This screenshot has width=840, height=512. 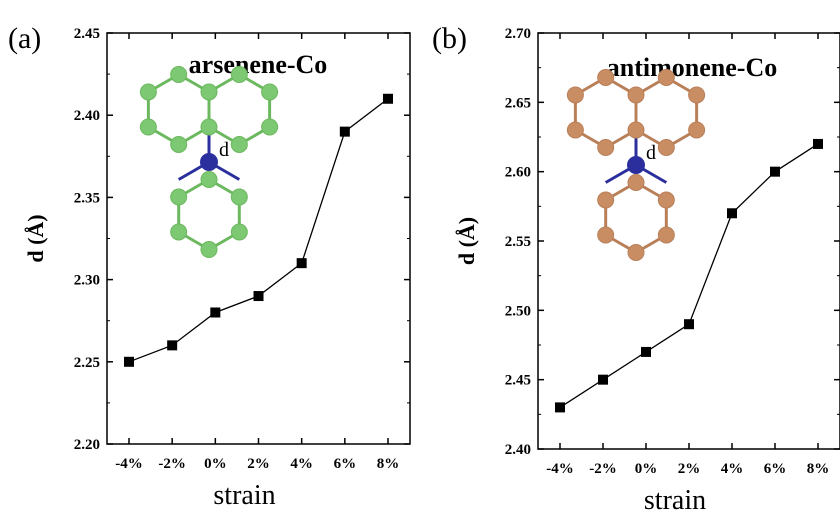 What do you see at coordinates (87, 198) in the screenshot?
I see `y-tick-label: 2.35` at bounding box center [87, 198].